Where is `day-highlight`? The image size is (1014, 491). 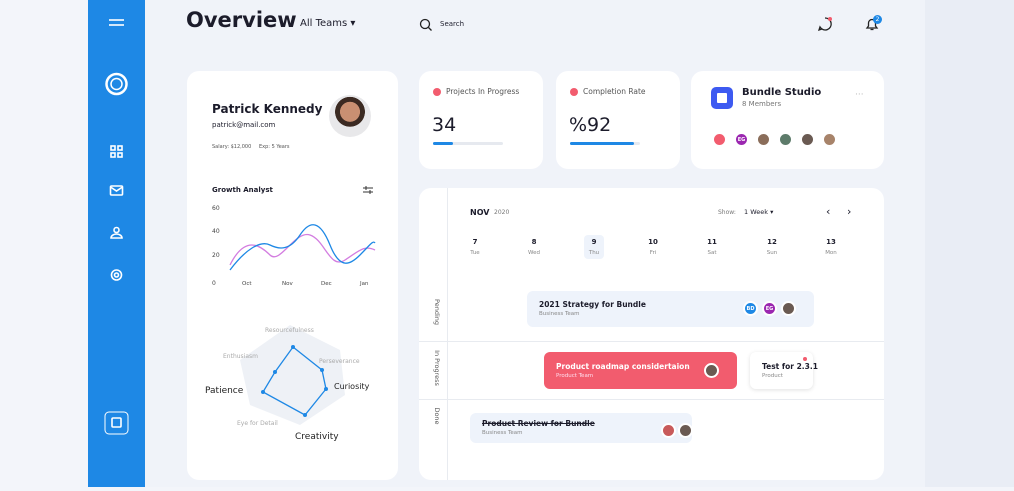 day-highlight is located at coordinates (594, 247).